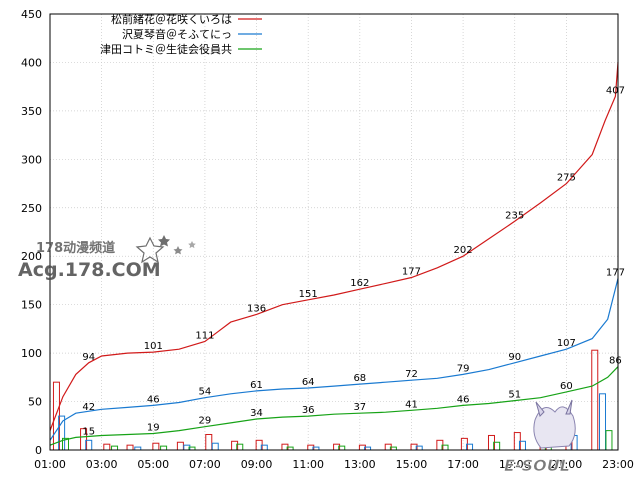 The height and width of the screenshot is (484, 640). I want to click on y-tick-label: 400, so click(31, 62).